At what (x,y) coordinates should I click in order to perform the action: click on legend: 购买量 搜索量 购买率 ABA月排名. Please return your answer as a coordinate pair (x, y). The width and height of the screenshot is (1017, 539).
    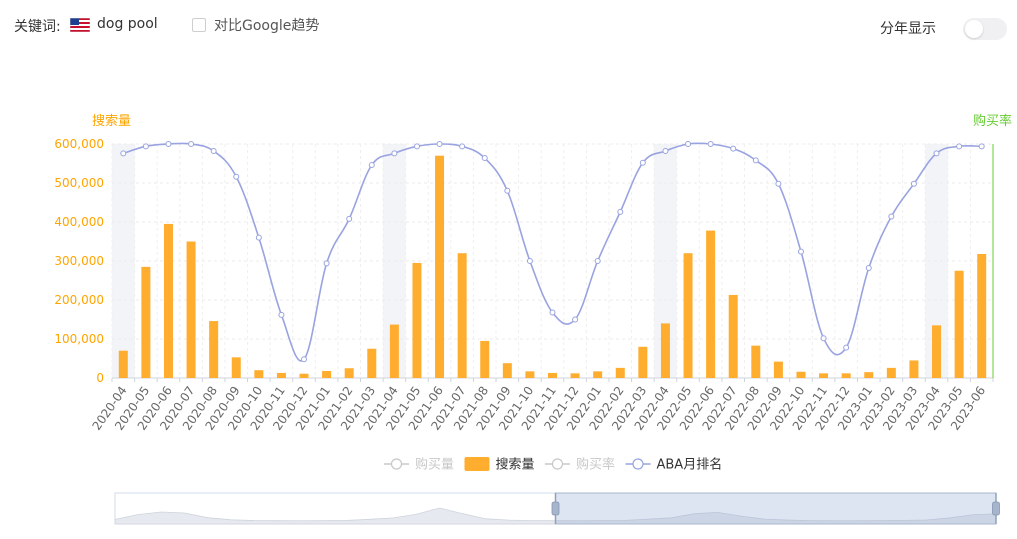
    Looking at the image, I should click on (553, 465).